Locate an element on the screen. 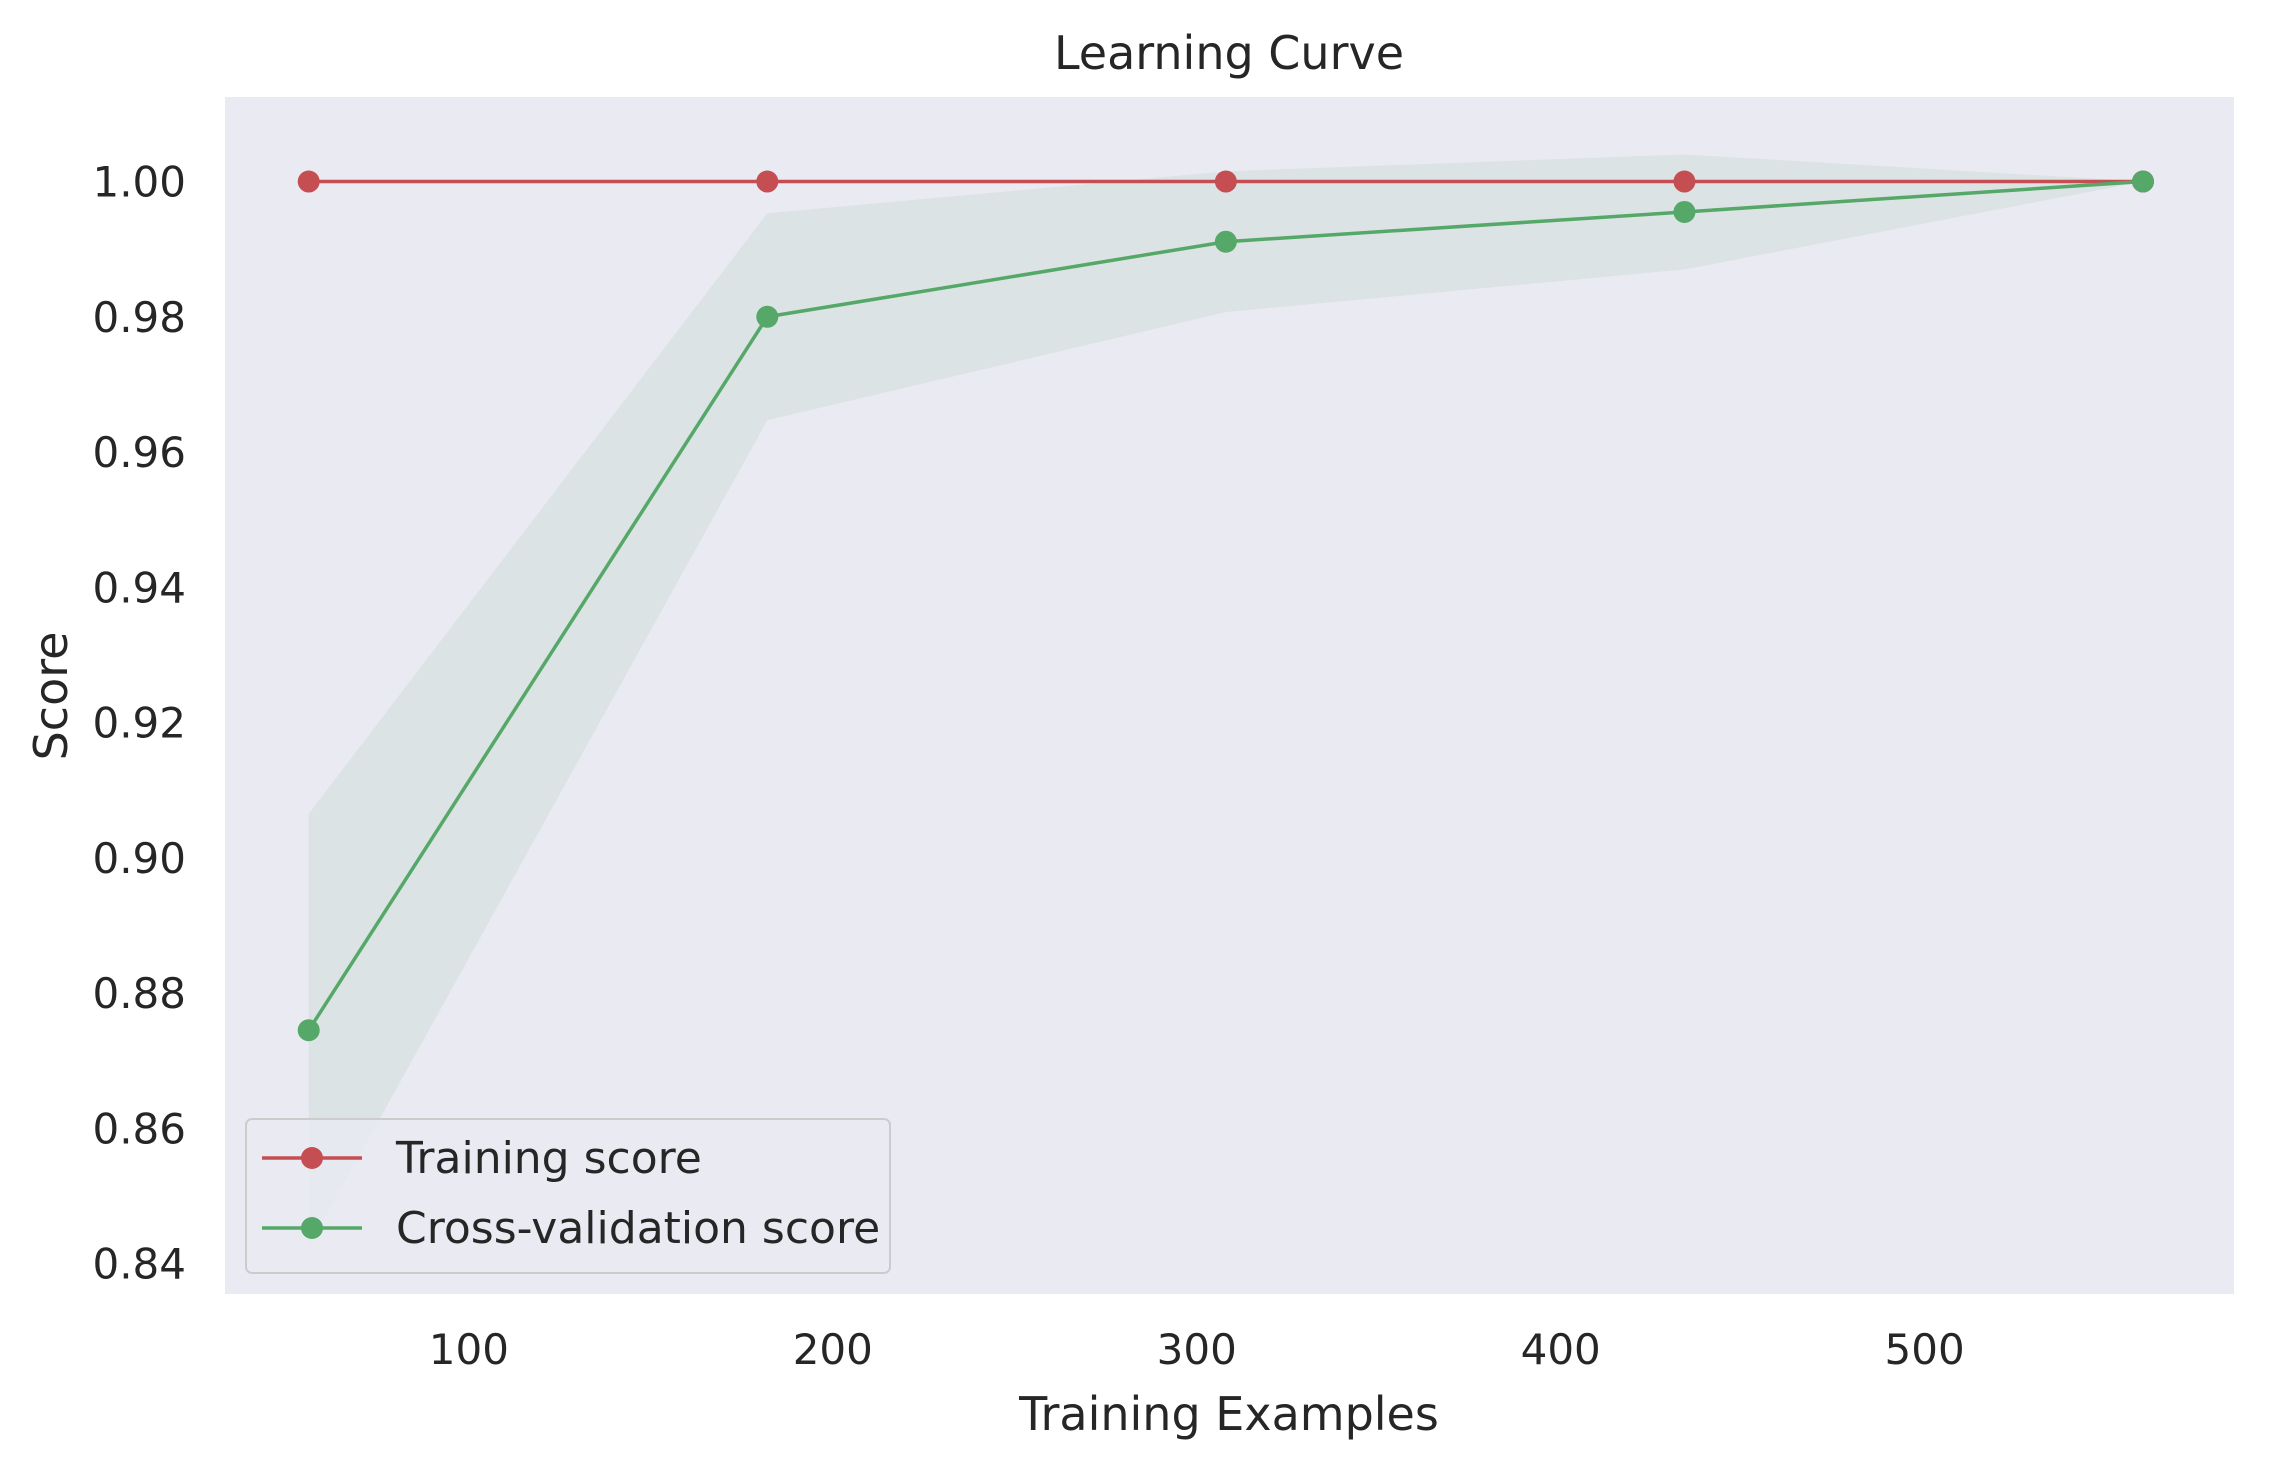  y-tick-label: 0.98 is located at coordinates (139, 317).